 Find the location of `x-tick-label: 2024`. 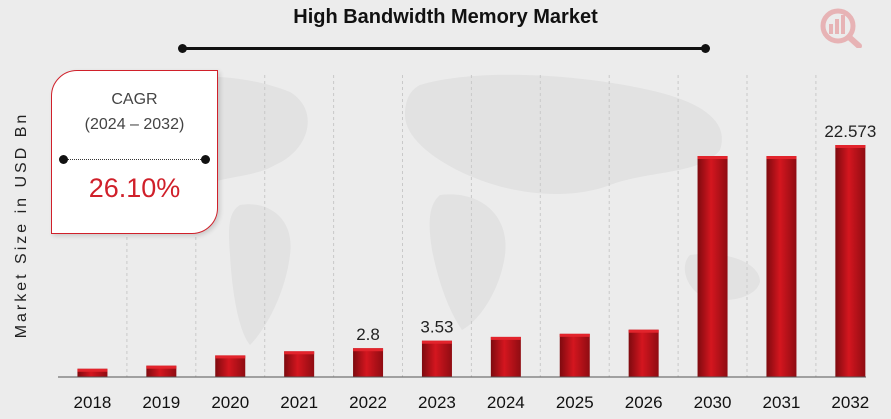

x-tick-label: 2024 is located at coordinates (506, 402).